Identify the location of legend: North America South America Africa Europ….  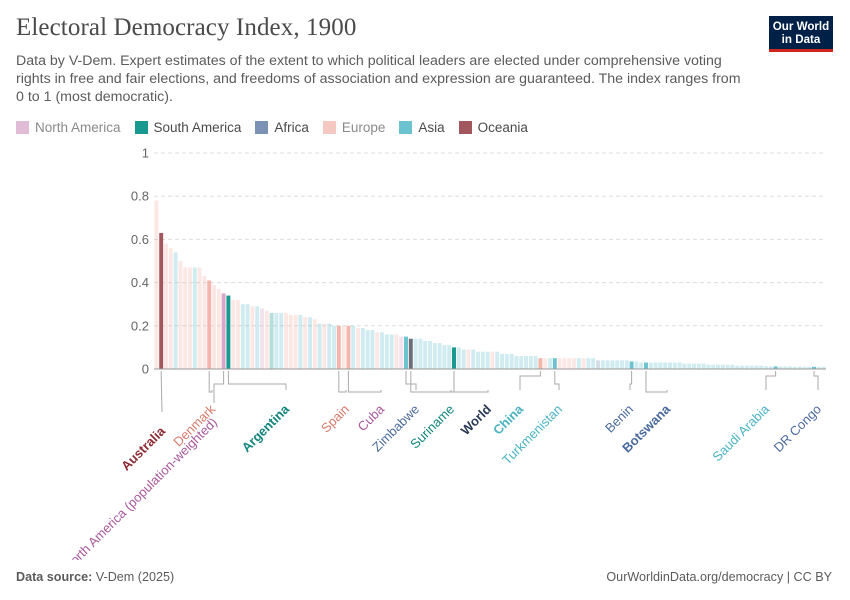
(279, 127).